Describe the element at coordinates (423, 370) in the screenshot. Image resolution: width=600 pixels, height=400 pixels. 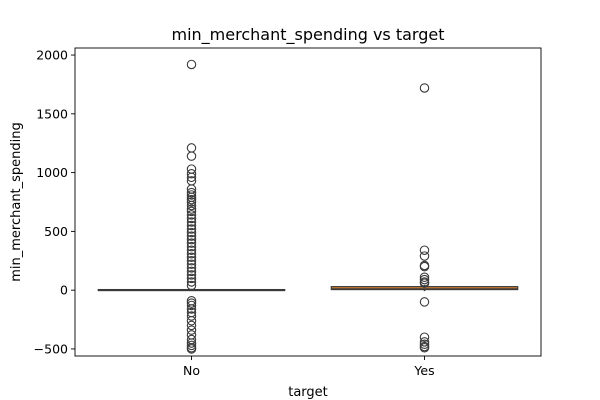
I see `x-tick-label: Yes` at that location.